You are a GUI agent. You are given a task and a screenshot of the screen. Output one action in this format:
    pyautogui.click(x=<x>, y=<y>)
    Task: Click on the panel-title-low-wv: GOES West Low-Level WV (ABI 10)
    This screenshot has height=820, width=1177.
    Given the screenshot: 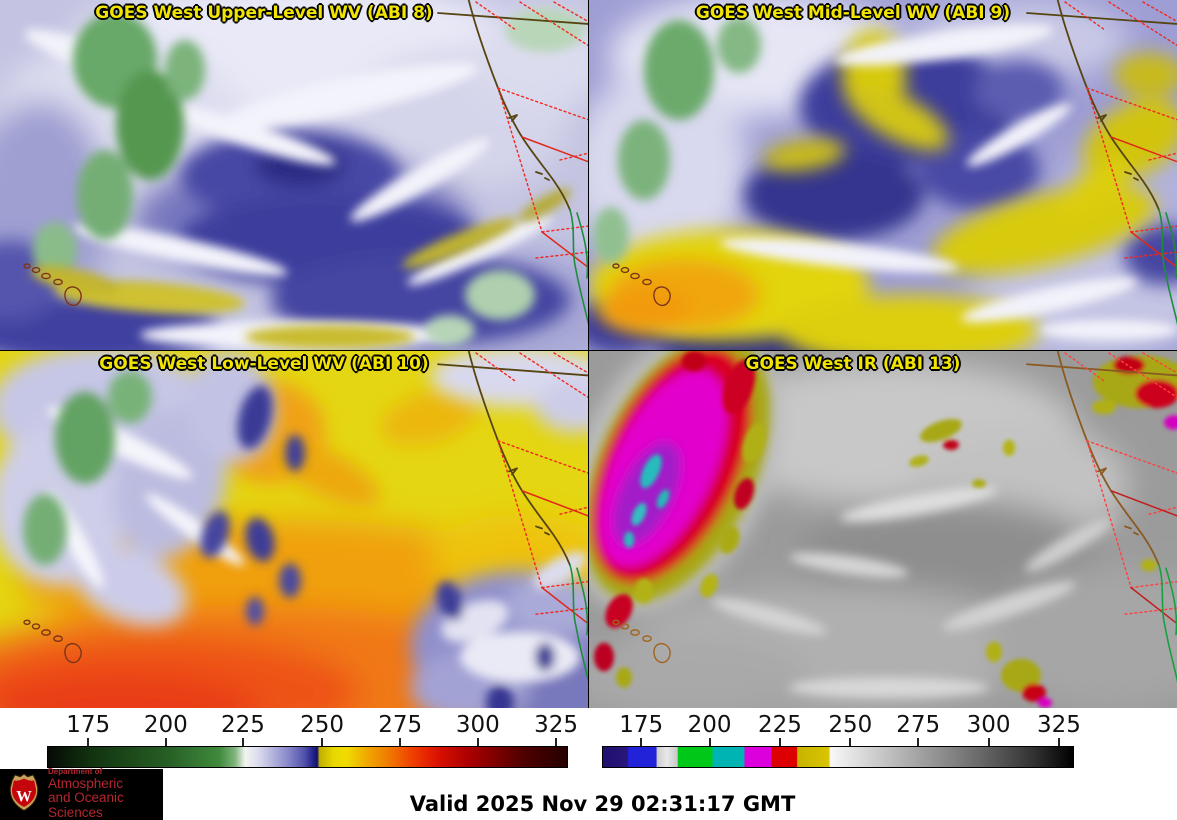 What is the action you would take?
    pyautogui.click(x=264, y=364)
    